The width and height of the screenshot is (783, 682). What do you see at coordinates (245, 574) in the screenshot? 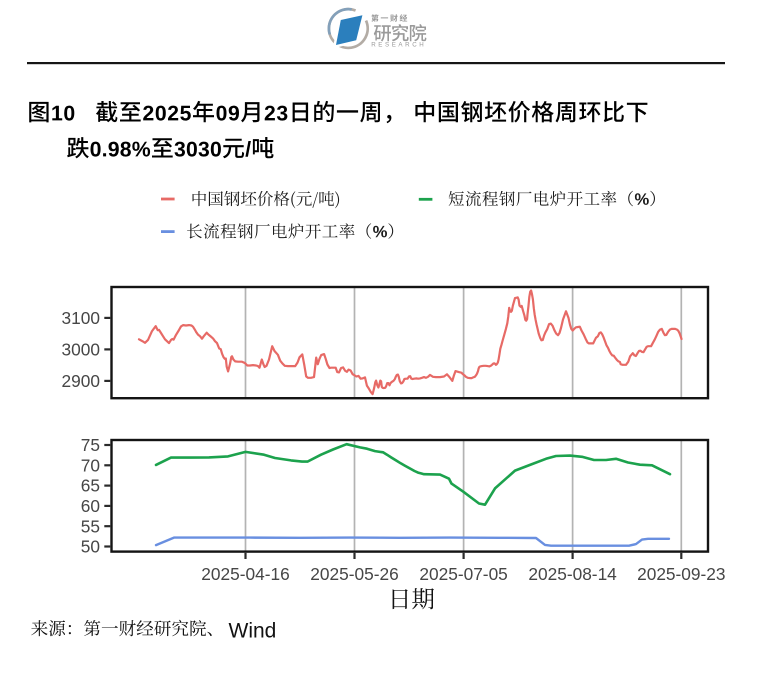
I see `svg-text: 2025-04-16` at bounding box center [245, 574].